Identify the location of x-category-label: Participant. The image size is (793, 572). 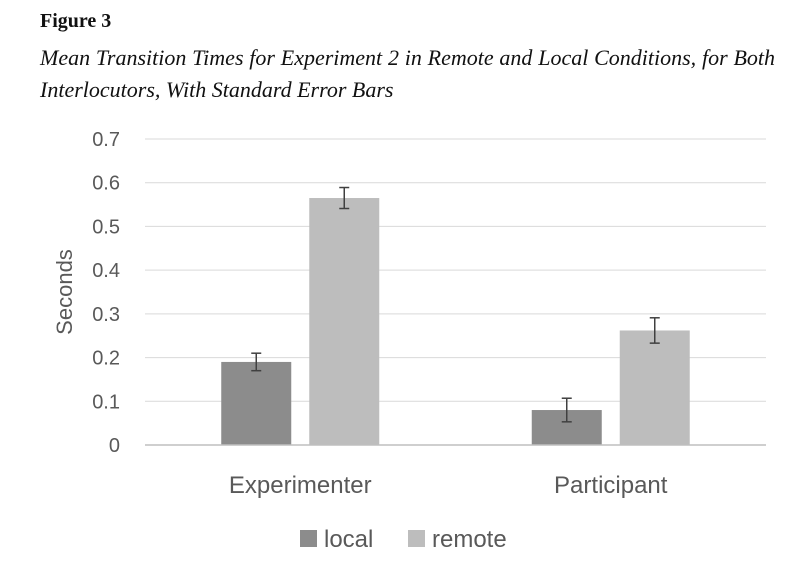
(611, 485).